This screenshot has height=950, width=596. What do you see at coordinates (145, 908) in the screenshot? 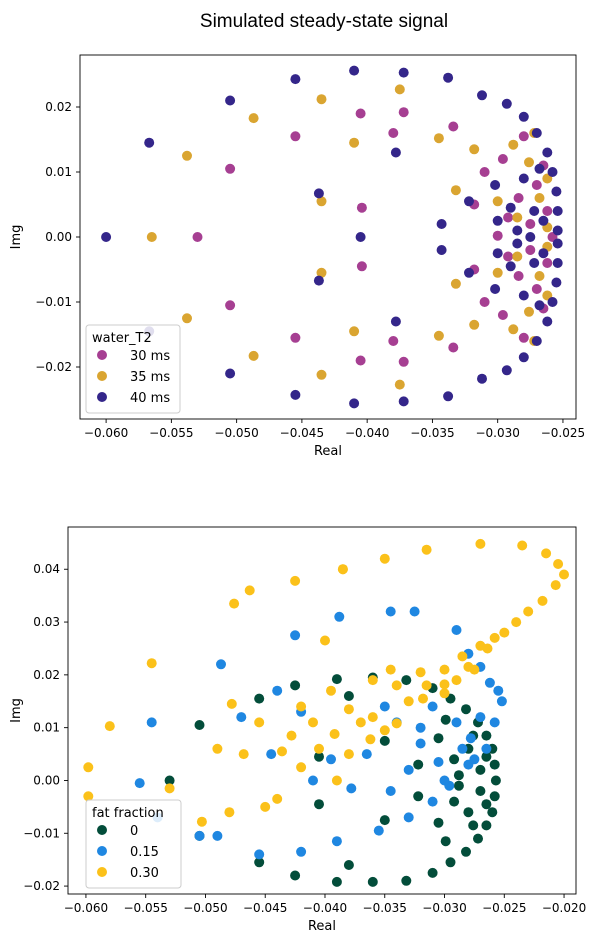
I see `x-tick-label: −0.055` at bounding box center [145, 908].